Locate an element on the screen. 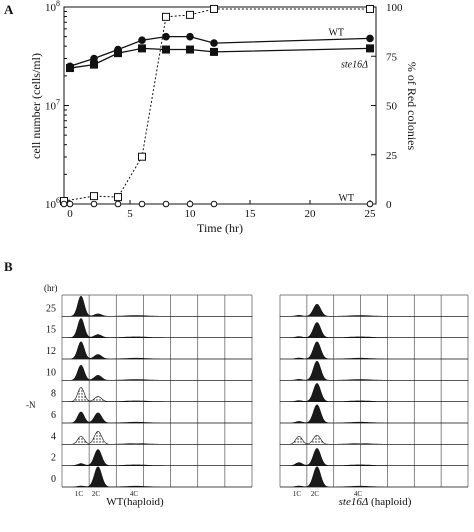 The width and height of the screenshot is (474, 532). y-right-tick-label: 75 is located at coordinates (392, 57).